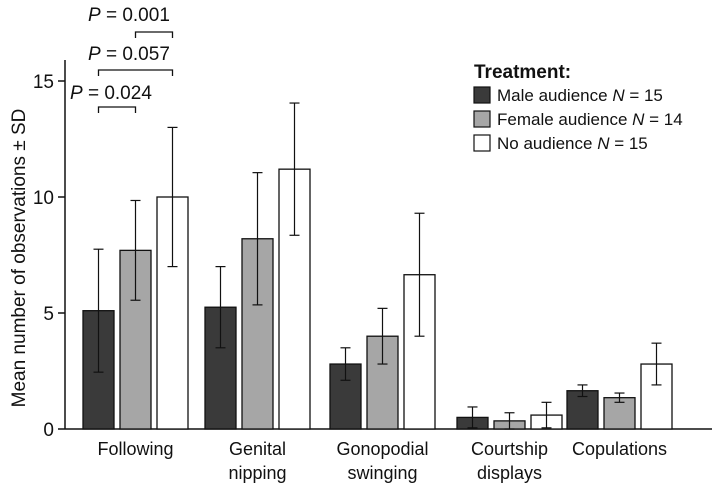 The height and width of the screenshot is (490, 715). Describe the element at coordinates (382, 461) in the screenshot. I see `x-tick-label: Gonopodial swinging` at that location.